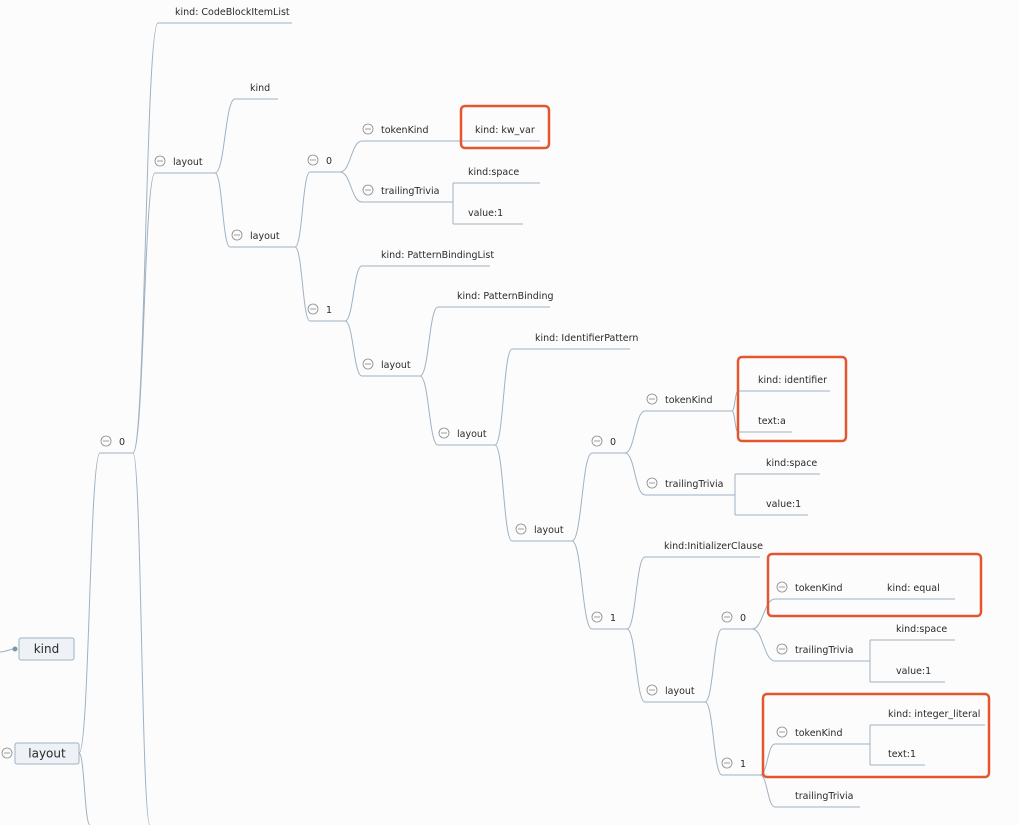  What do you see at coordinates (792, 380) in the screenshot?
I see `node-label: kind: identifier` at bounding box center [792, 380].